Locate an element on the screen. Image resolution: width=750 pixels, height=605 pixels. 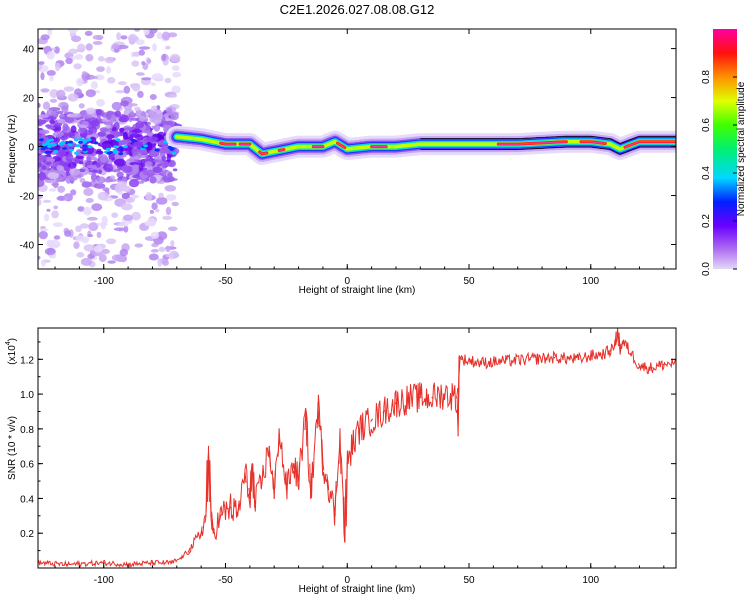
top-y-tick-label: -20 is located at coordinates (27, 197).